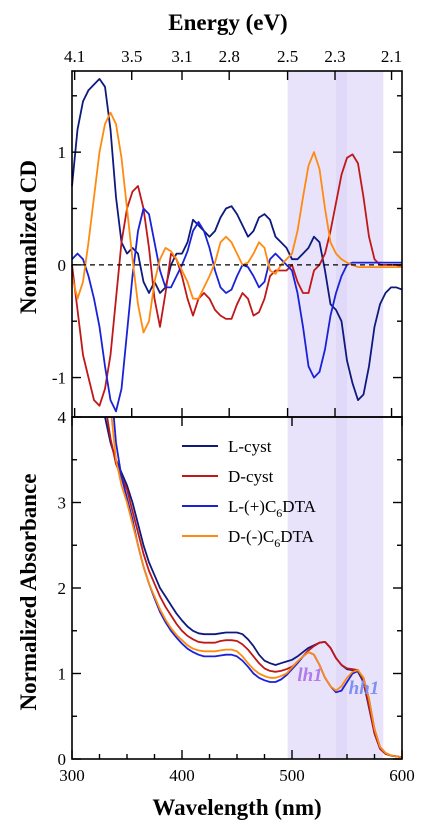  Describe the element at coordinates (402, 775) in the screenshot. I see `x-tick-label: 600` at that location.